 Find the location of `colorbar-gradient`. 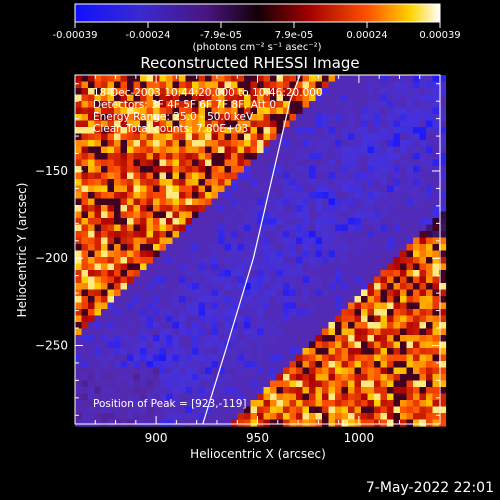

colorbar-gradient is located at coordinates (257, 13).